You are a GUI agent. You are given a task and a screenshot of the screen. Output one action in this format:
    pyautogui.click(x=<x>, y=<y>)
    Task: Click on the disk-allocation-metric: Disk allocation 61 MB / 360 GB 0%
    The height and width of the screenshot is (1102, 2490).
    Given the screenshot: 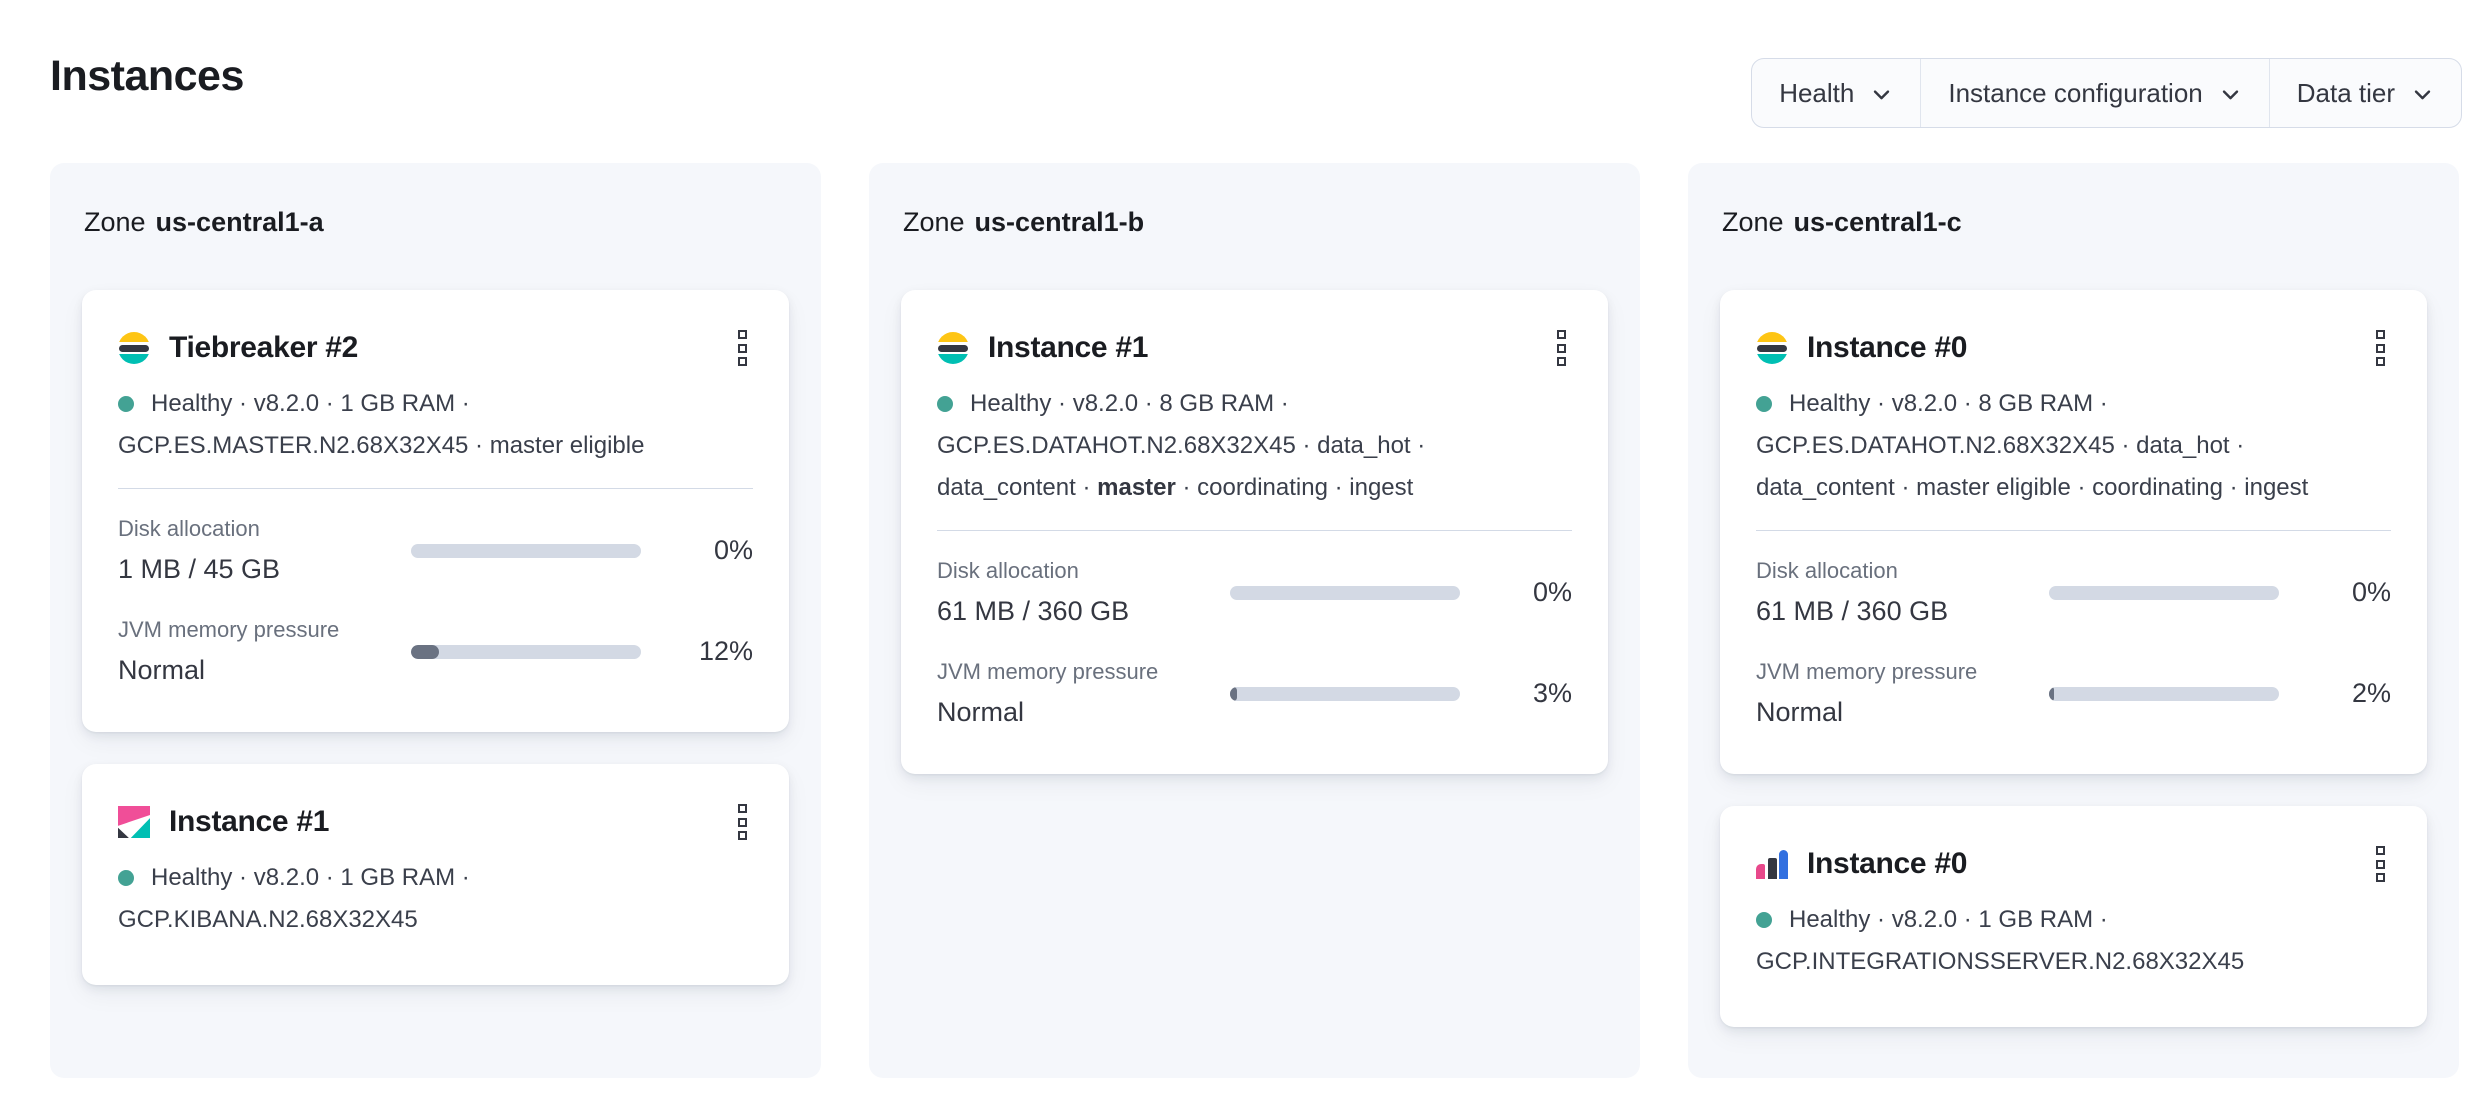 What is the action you would take?
    pyautogui.click(x=1254, y=592)
    